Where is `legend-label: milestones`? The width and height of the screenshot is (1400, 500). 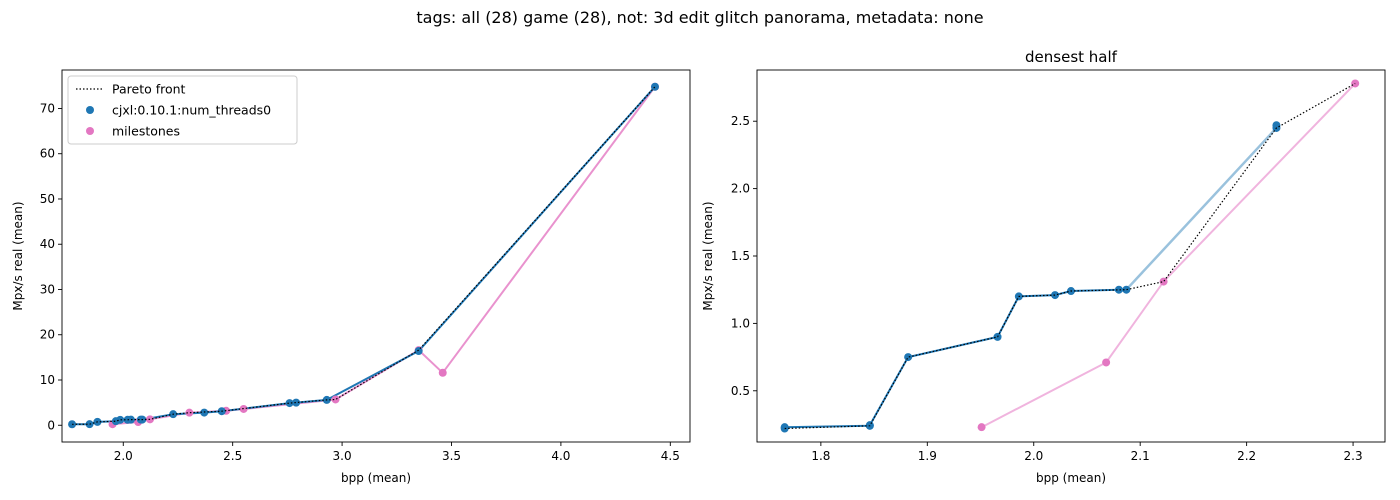
legend-label: milestones is located at coordinates (146, 131).